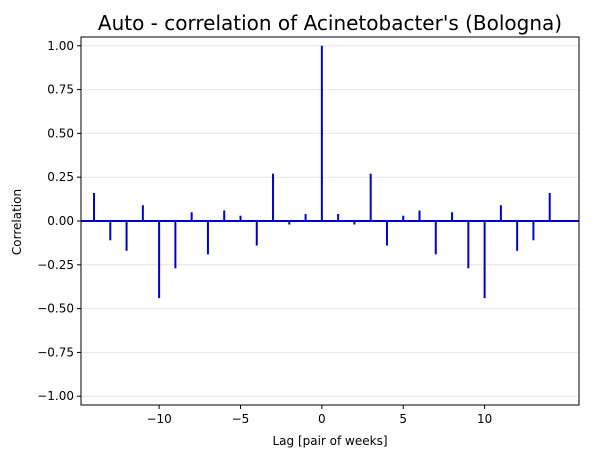 The width and height of the screenshot is (613, 463). I want to click on x-axis-label: Lag [pair of weeks], so click(329, 441).